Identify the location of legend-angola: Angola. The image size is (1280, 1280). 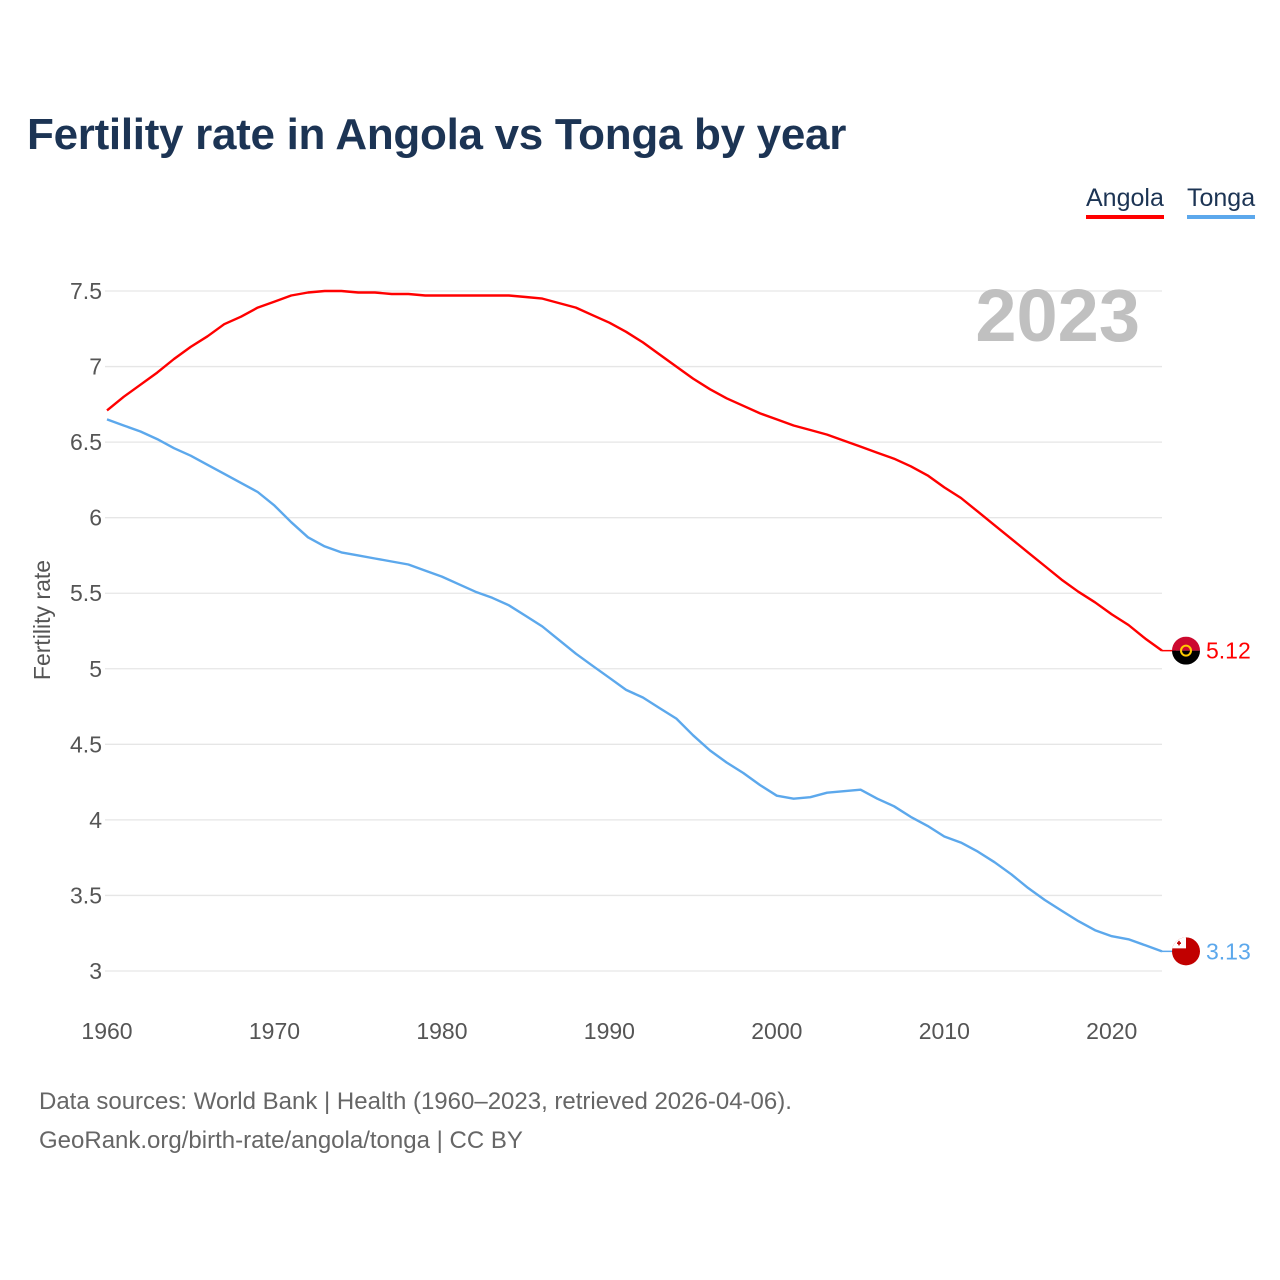
(1125, 201).